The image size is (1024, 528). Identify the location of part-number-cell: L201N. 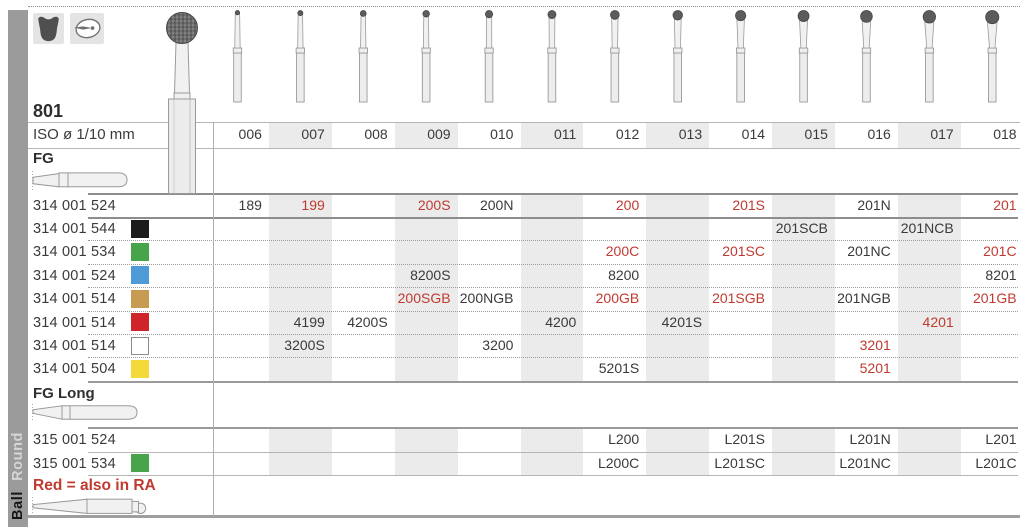
(870, 439).